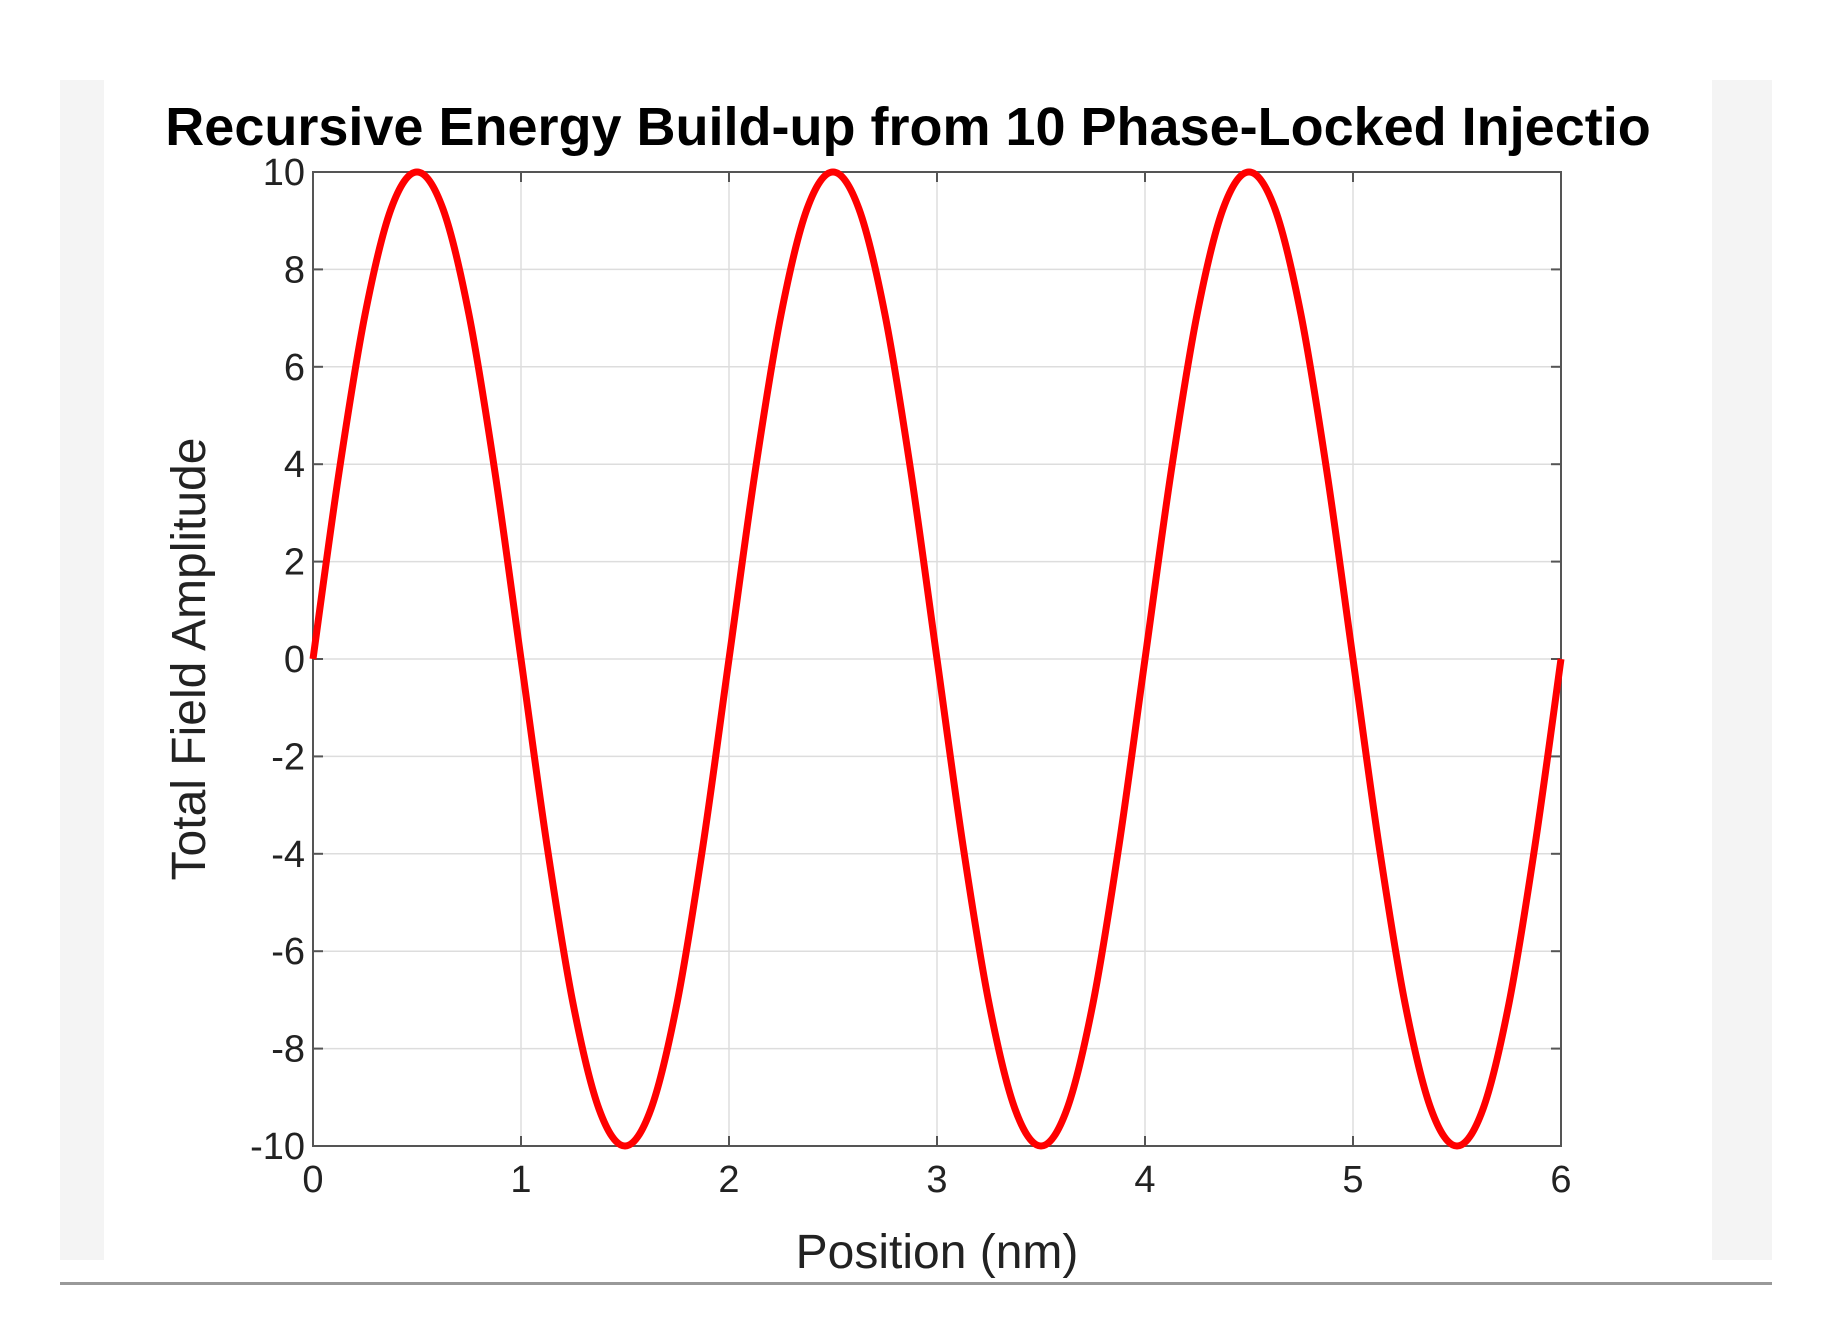 The height and width of the screenshot is (1319, 1832). What do you see at coordinates (520, 1180) in the screenshot?
I see `x-tick-label: 1` at bounding box center [520, 1180].